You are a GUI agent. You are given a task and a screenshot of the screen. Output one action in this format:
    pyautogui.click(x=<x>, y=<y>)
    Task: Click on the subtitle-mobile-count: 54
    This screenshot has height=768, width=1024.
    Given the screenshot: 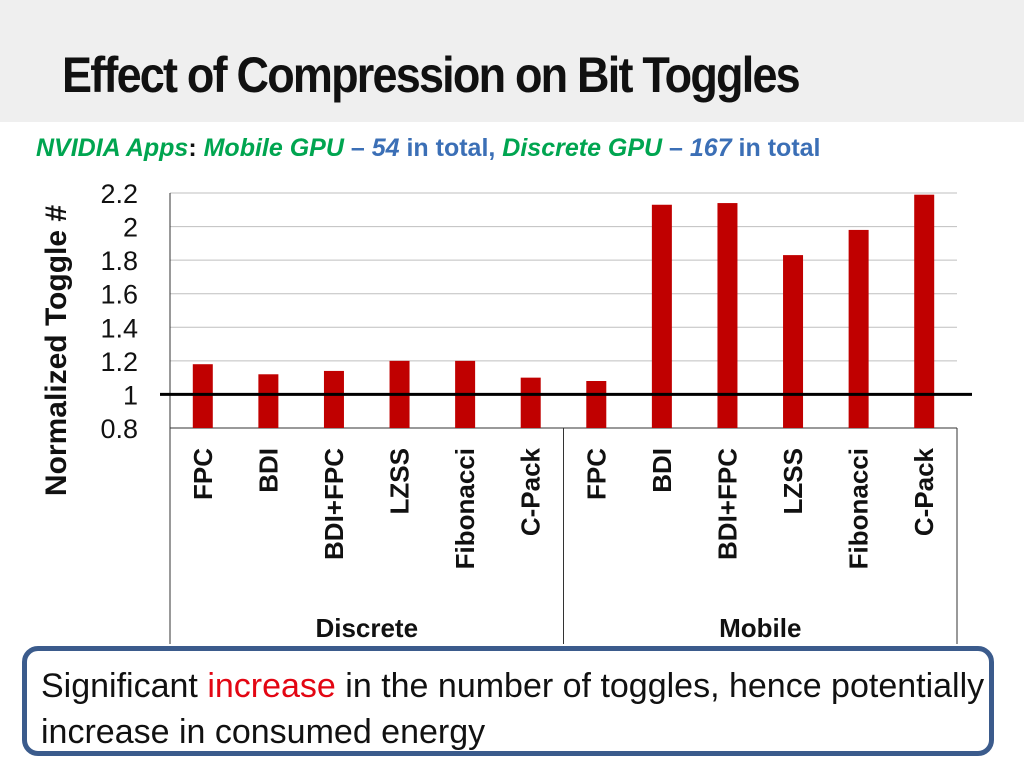 What is the action you would take?
    pyautogui.click(x=385, y=148)
    